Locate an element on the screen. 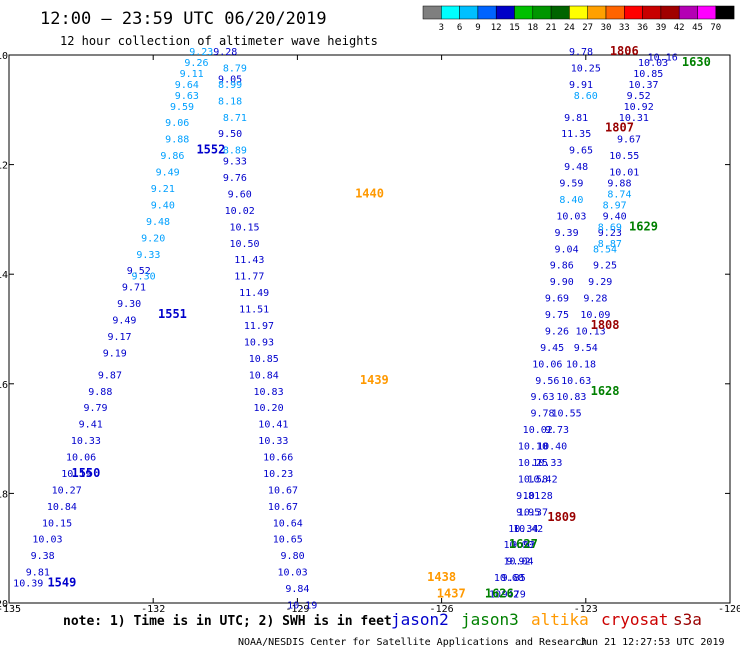 This screenshot has height=654, width=740. legend-jason2: jason2 is located at coordinates (420, 619).